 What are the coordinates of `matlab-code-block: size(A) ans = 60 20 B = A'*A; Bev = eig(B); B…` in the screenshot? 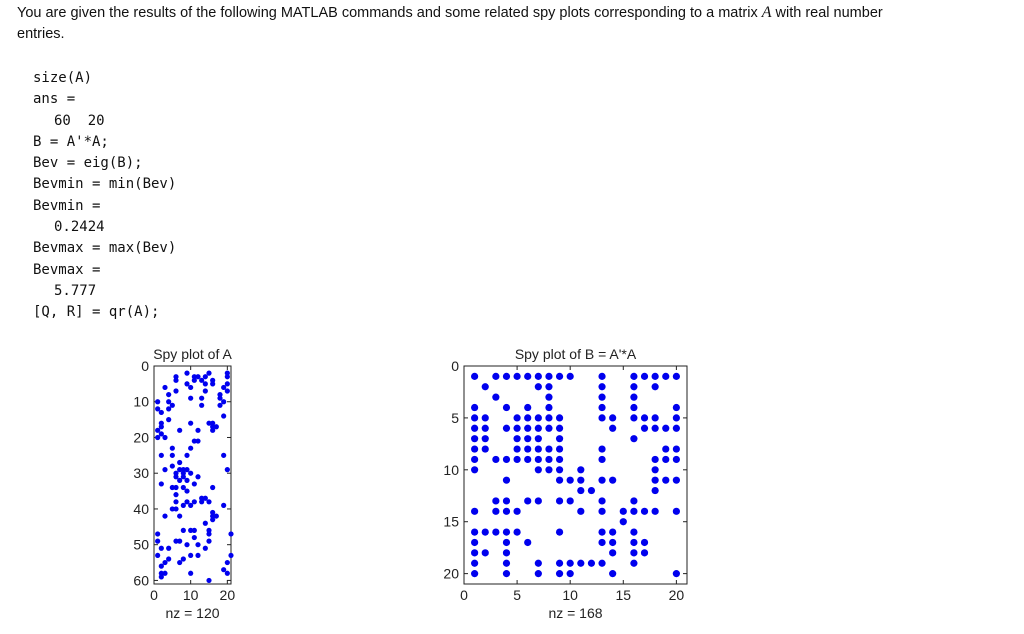 It's located at (104, 196).